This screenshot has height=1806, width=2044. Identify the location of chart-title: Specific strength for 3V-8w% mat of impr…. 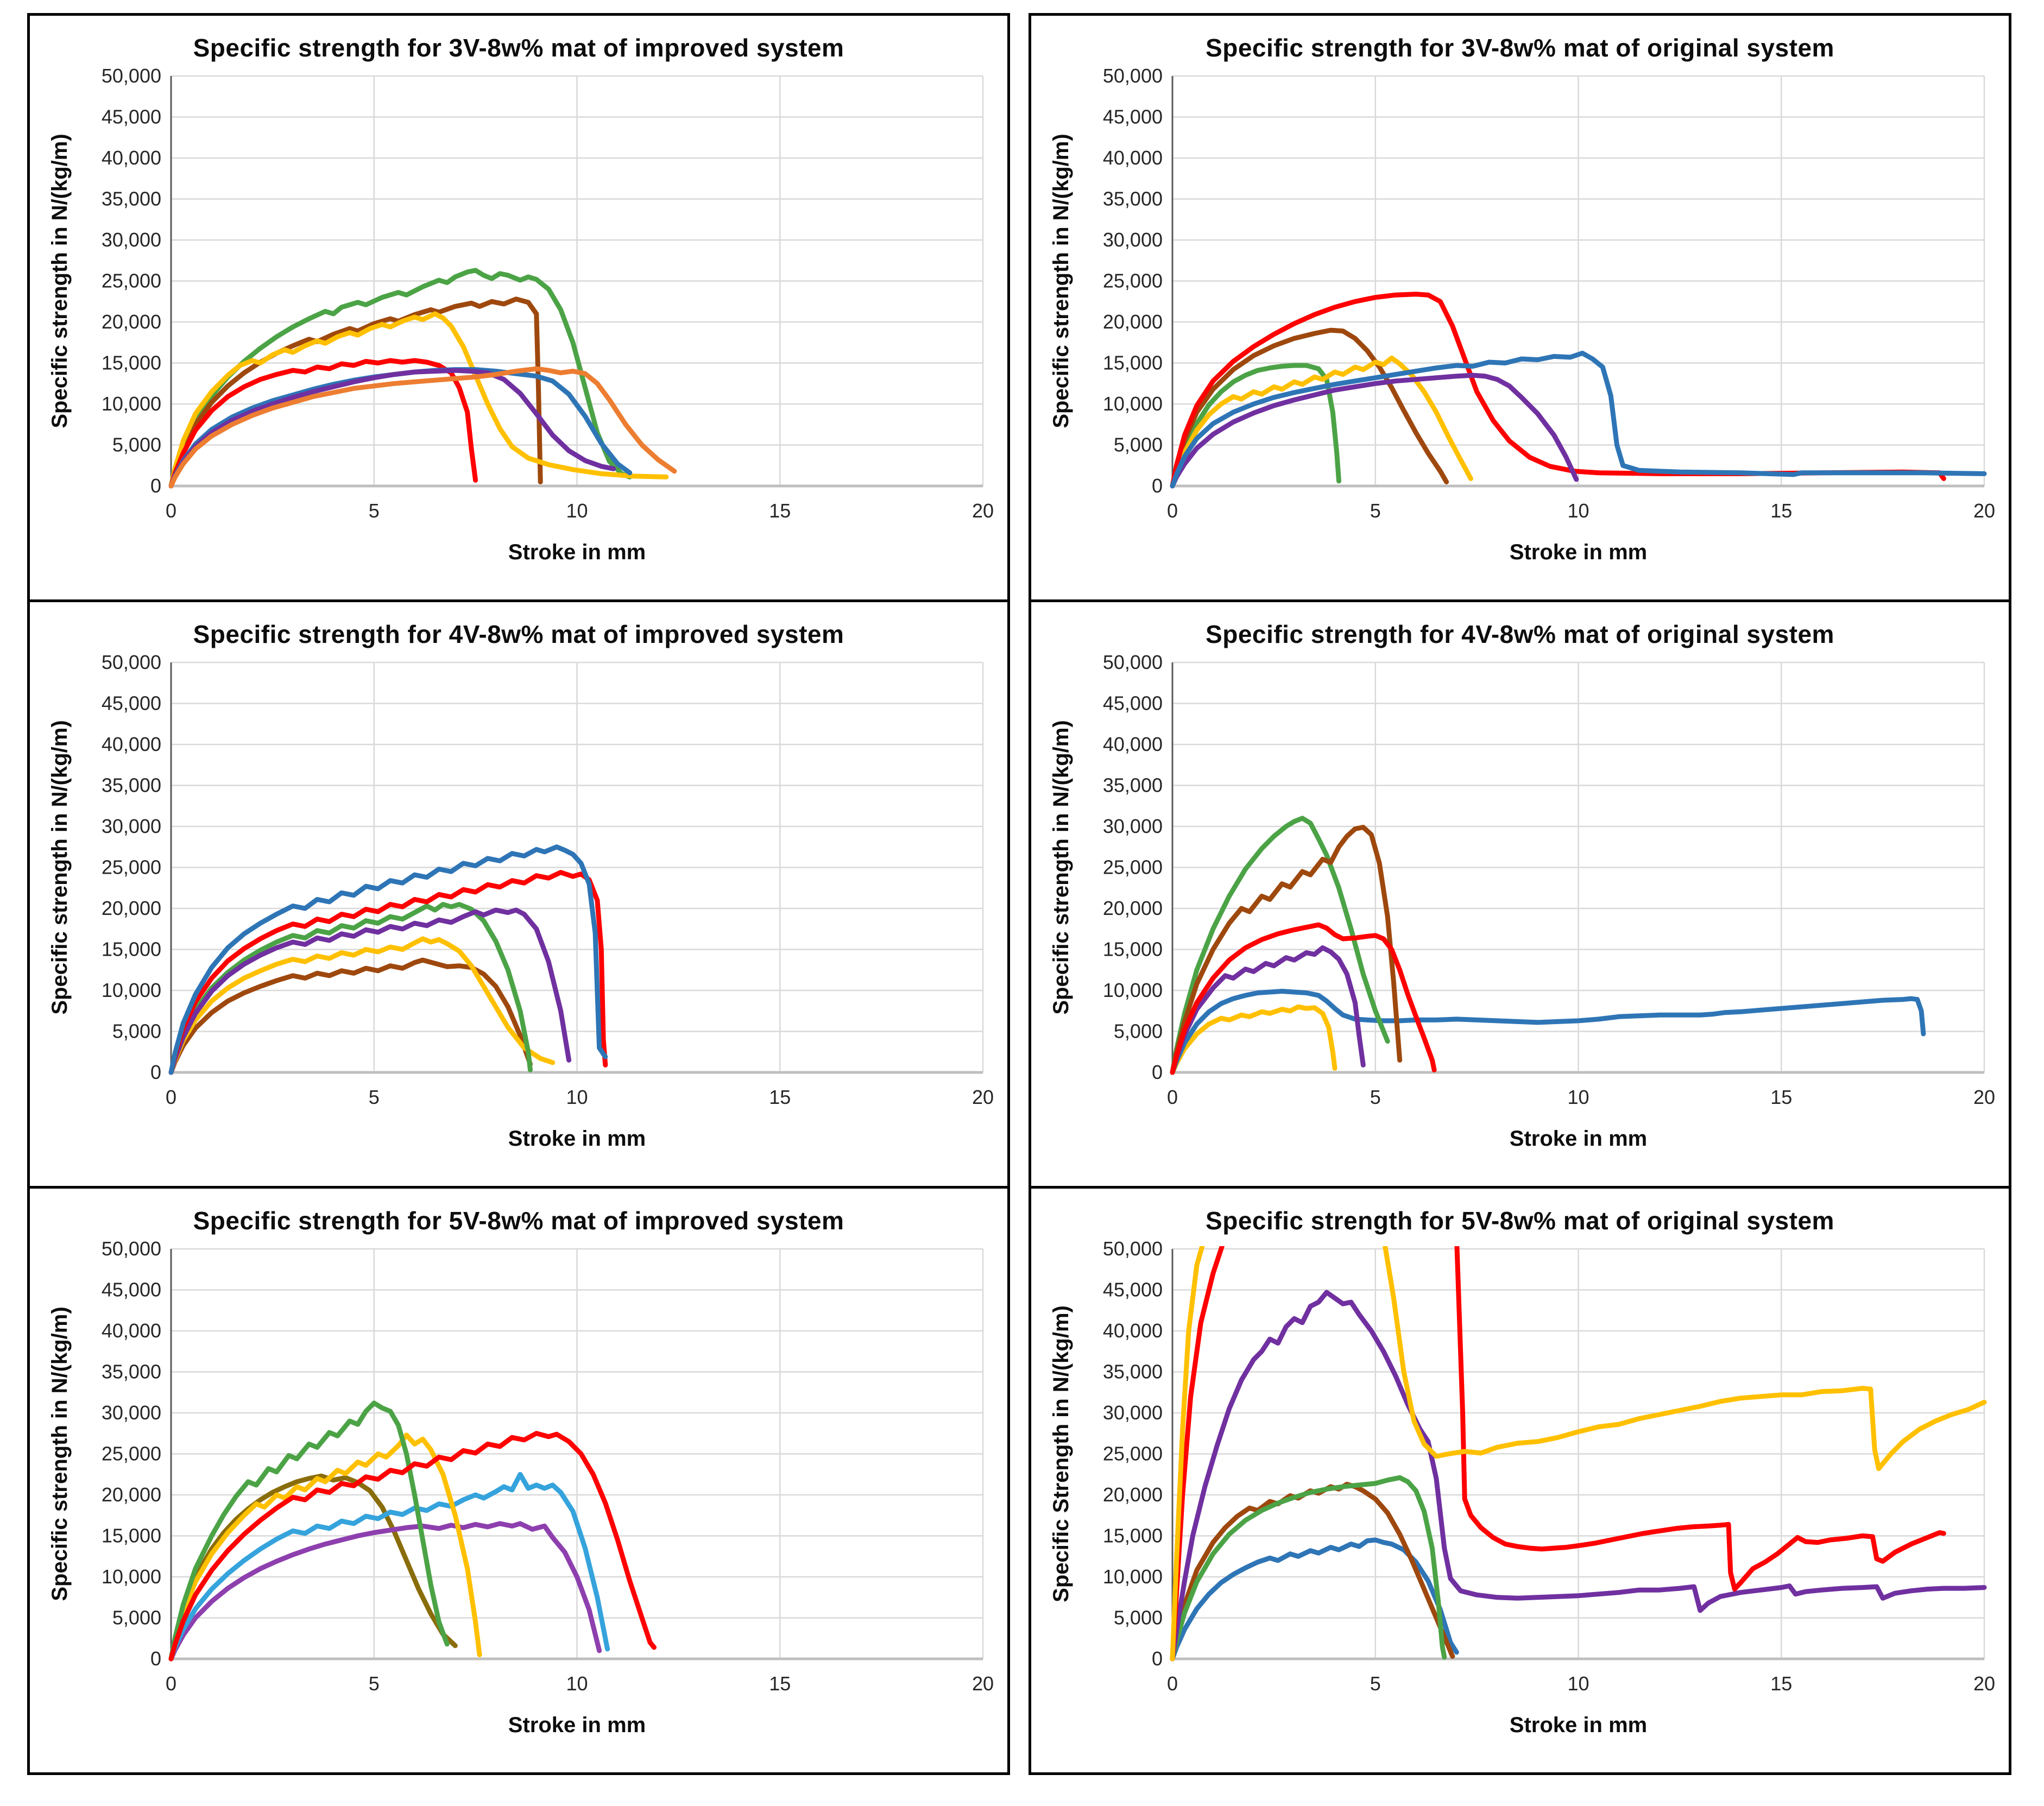
(518, 48).